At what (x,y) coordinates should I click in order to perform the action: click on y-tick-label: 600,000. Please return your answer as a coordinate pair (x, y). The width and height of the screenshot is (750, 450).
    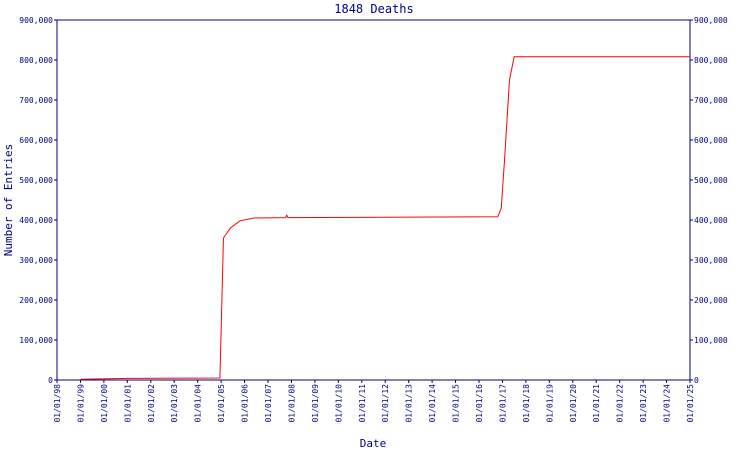
    Looking at the image, I should click on (36, 140).